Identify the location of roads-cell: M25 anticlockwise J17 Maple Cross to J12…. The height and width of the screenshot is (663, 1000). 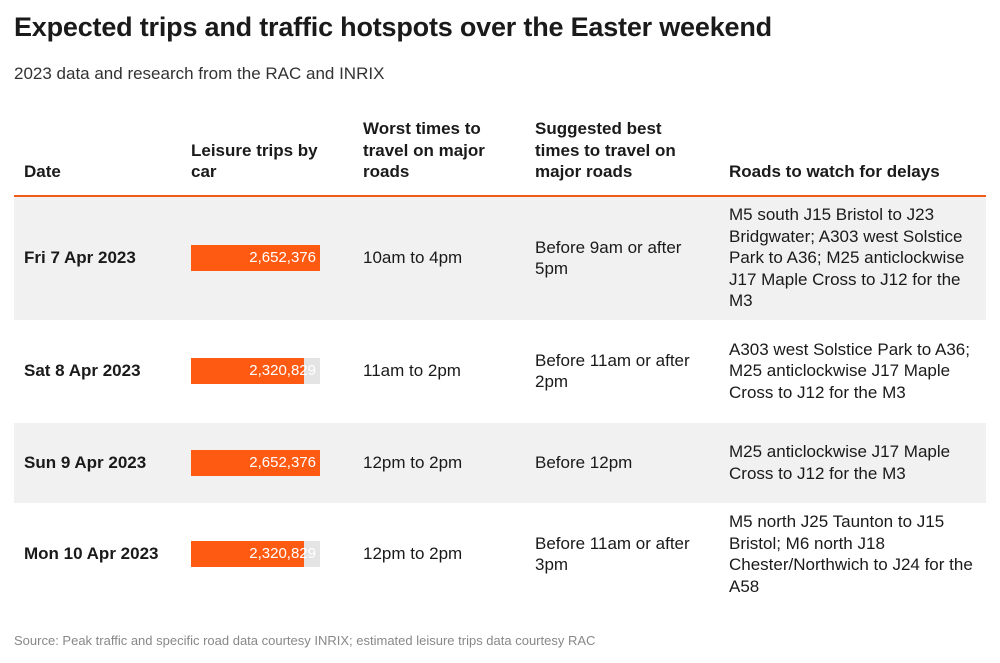
(852, 463).